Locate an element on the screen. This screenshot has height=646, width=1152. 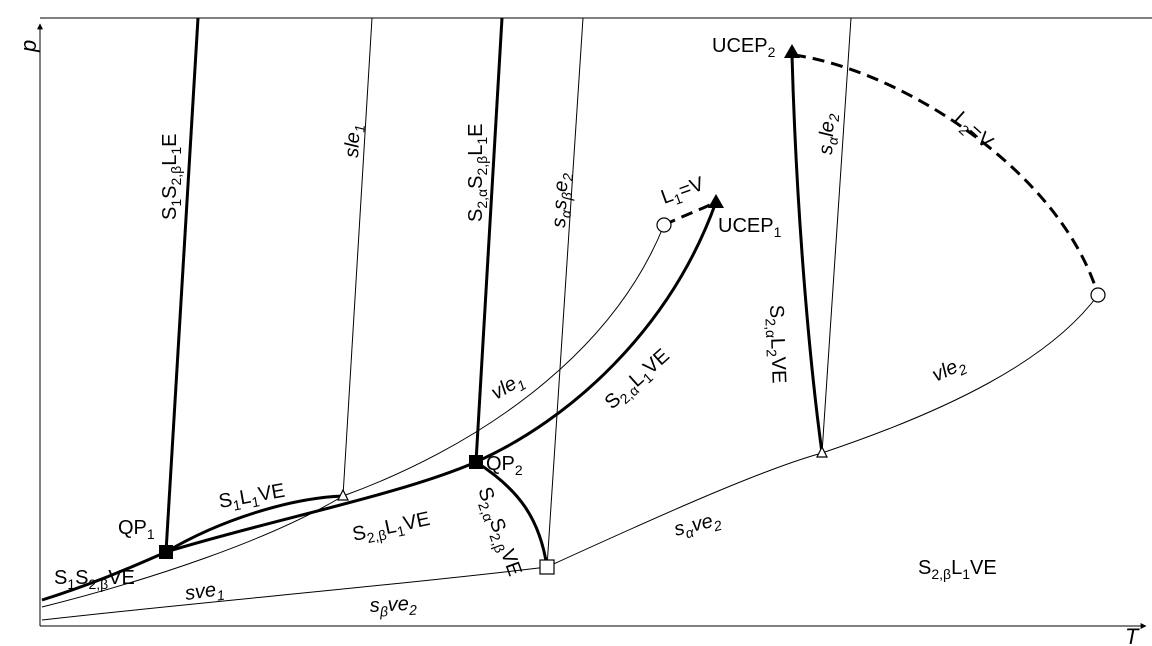
curve-vle2 is located at coordinates (960, 374).